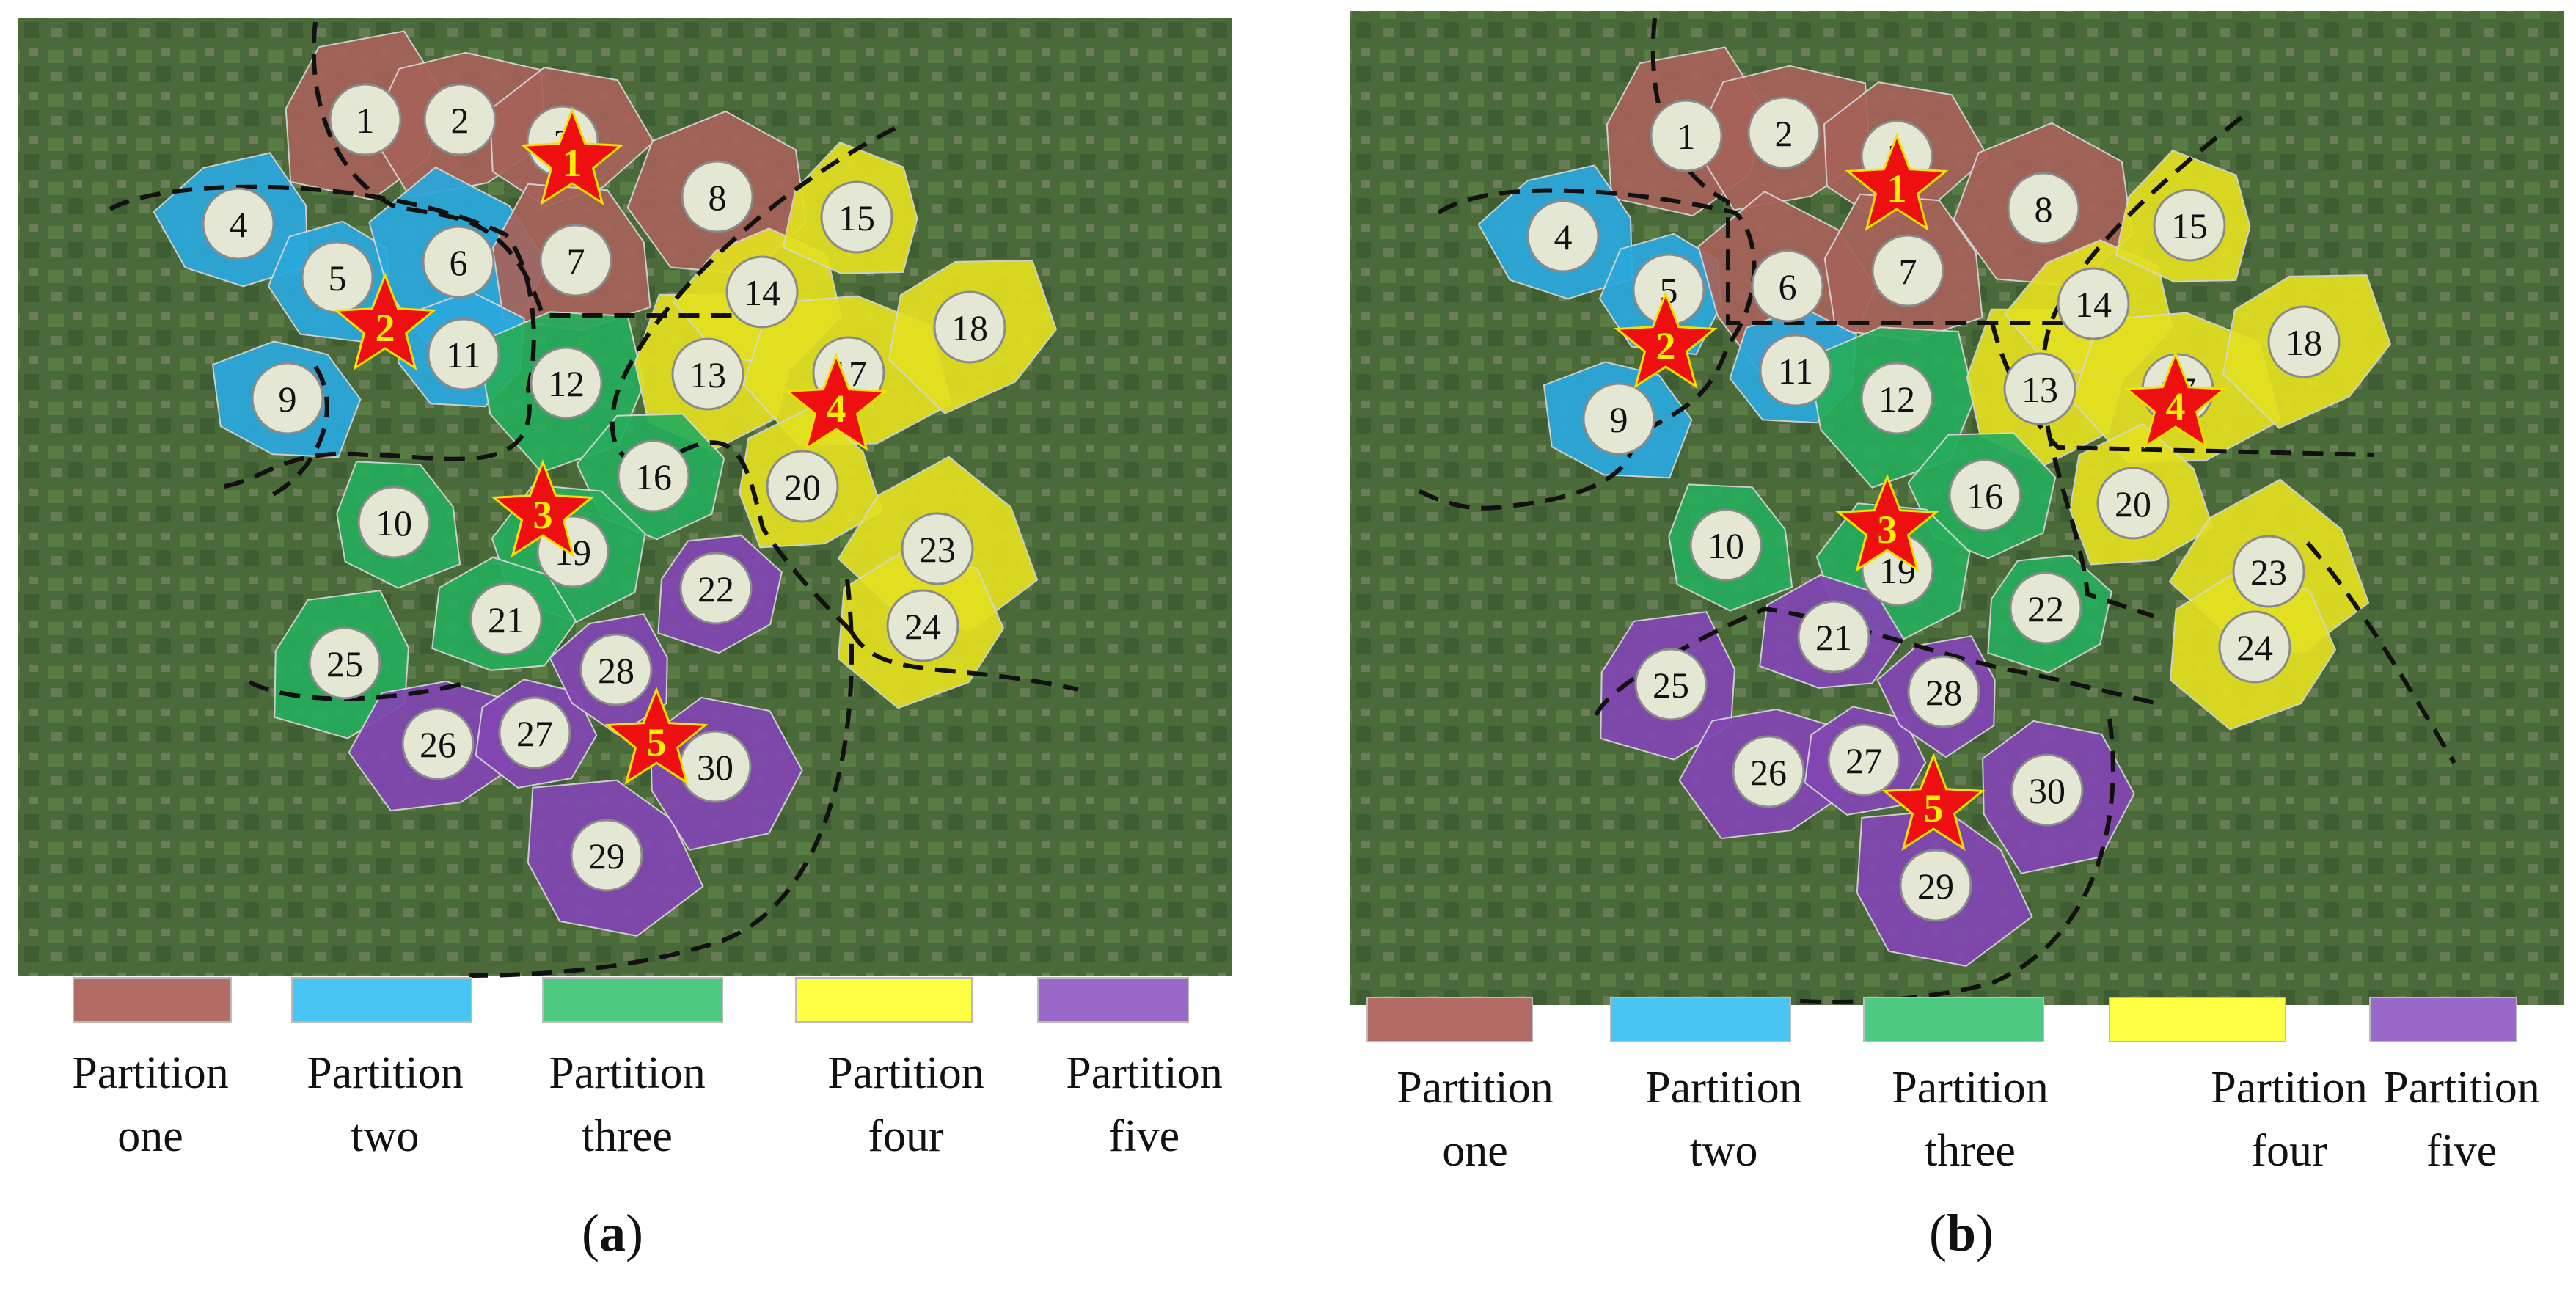 Image resolution: width=2576 pixels, height=1291 pixels. I want to click on node-label: 5, so click(338, 278).